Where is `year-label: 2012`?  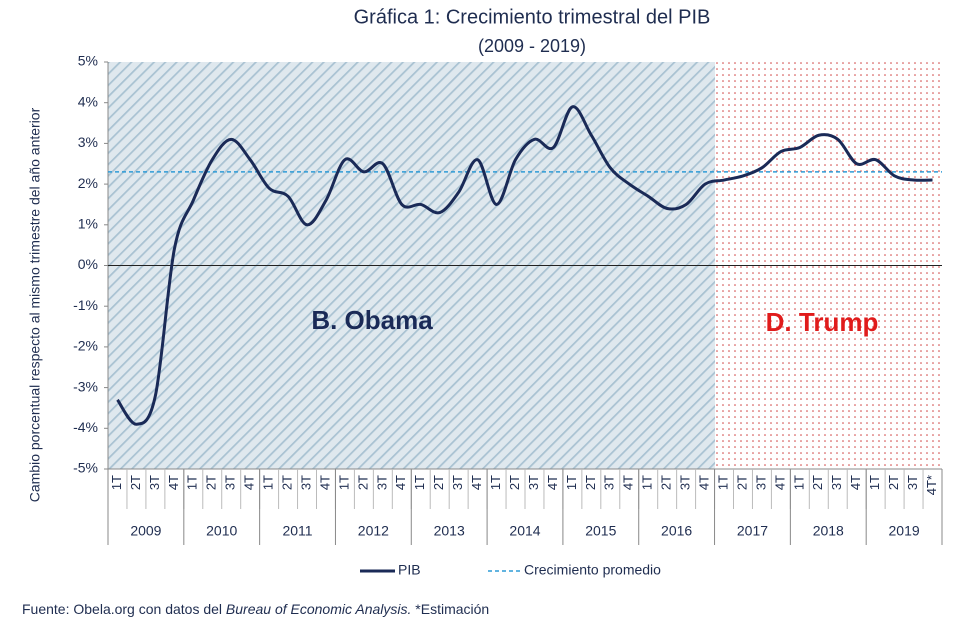 year-label: 2012 is located at coordinates (373, 531).